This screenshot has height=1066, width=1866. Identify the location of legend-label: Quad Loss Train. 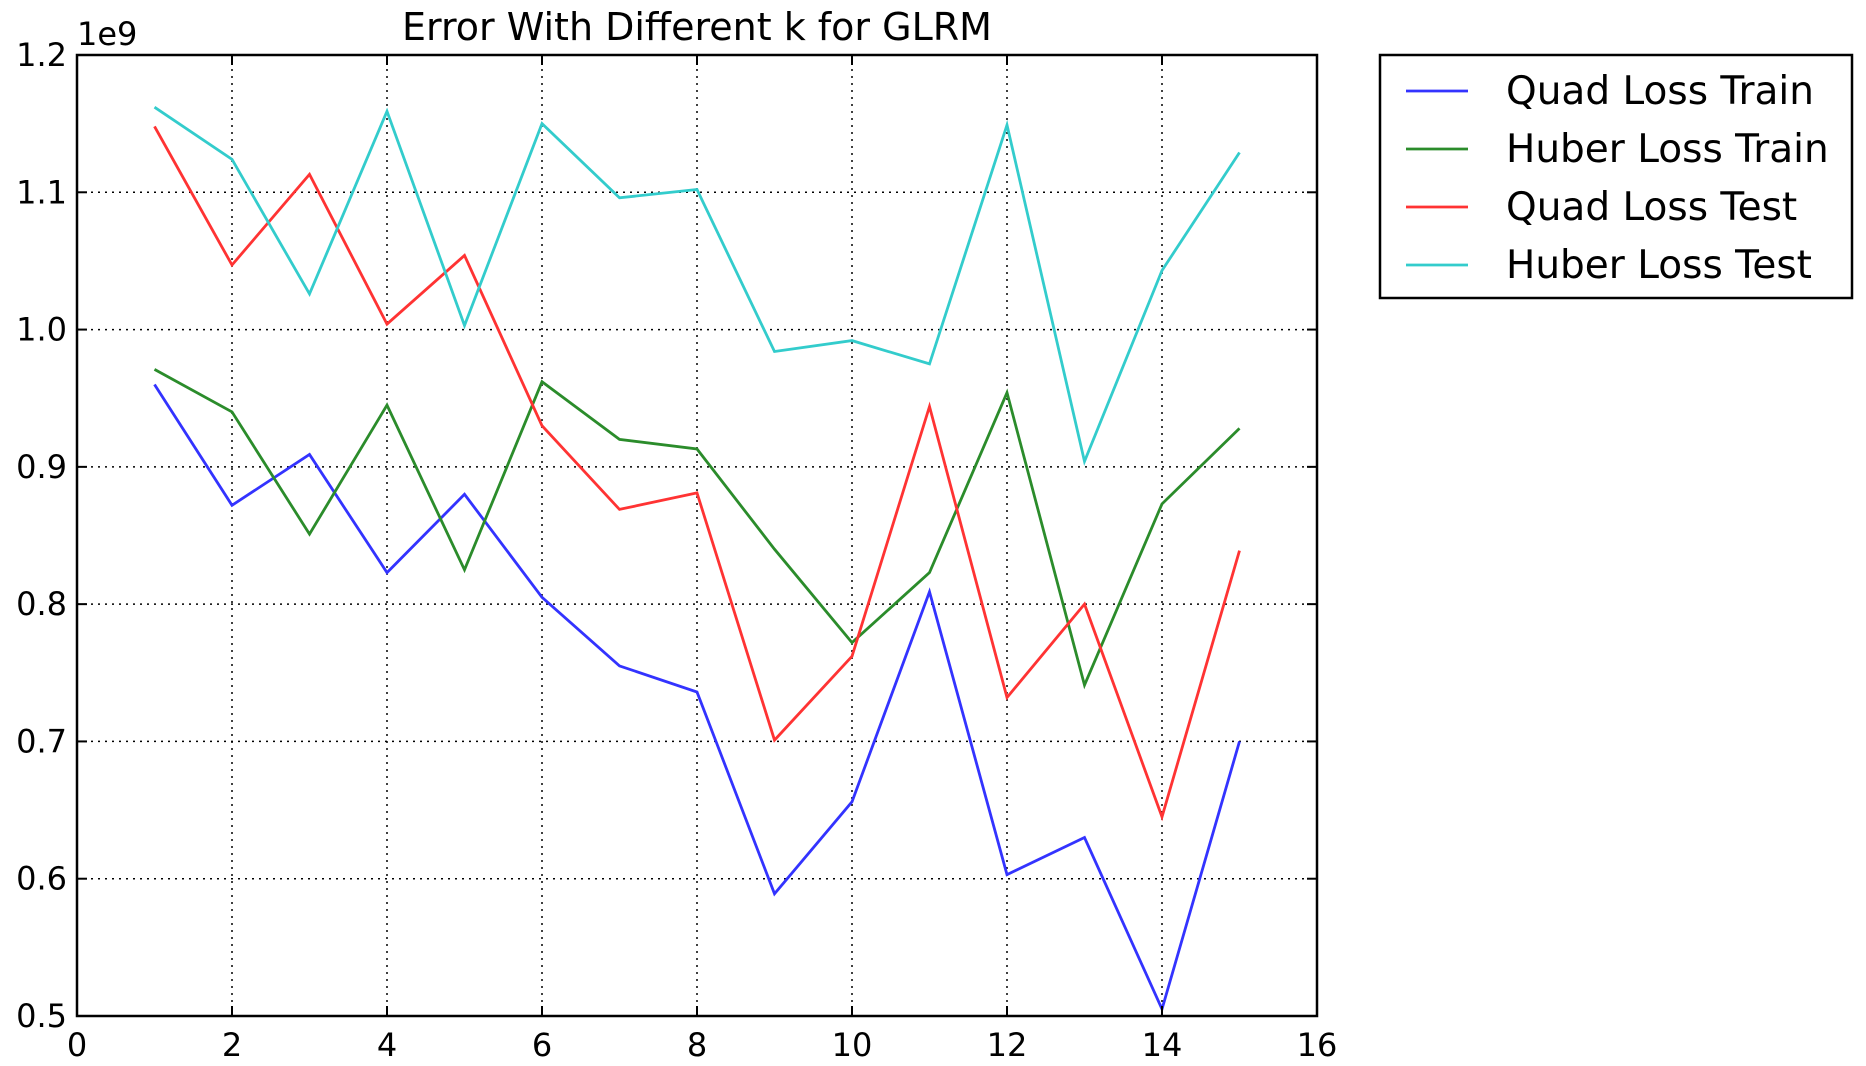
(1660, 91).